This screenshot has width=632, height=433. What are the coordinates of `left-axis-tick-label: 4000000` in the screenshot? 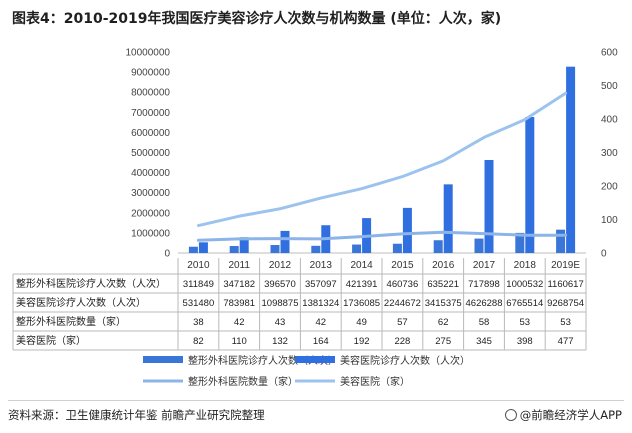 It's located at (150, 173).